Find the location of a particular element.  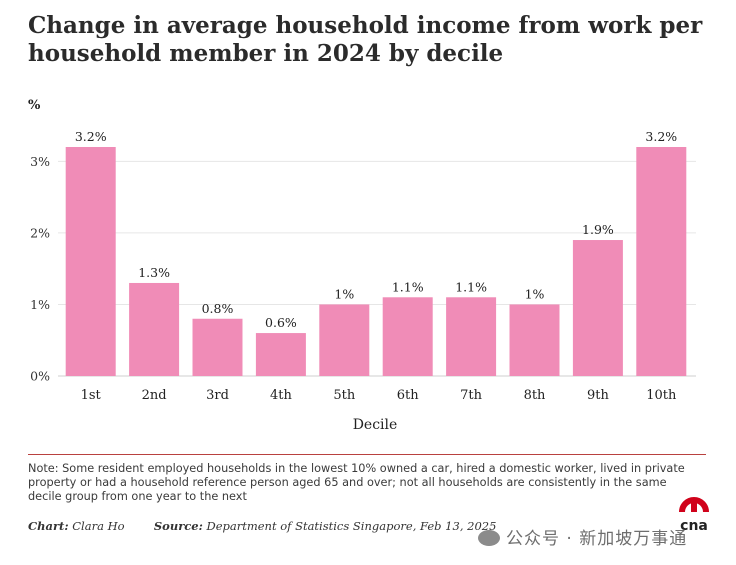

source-label: Source: is located at coordinates (178, 526).